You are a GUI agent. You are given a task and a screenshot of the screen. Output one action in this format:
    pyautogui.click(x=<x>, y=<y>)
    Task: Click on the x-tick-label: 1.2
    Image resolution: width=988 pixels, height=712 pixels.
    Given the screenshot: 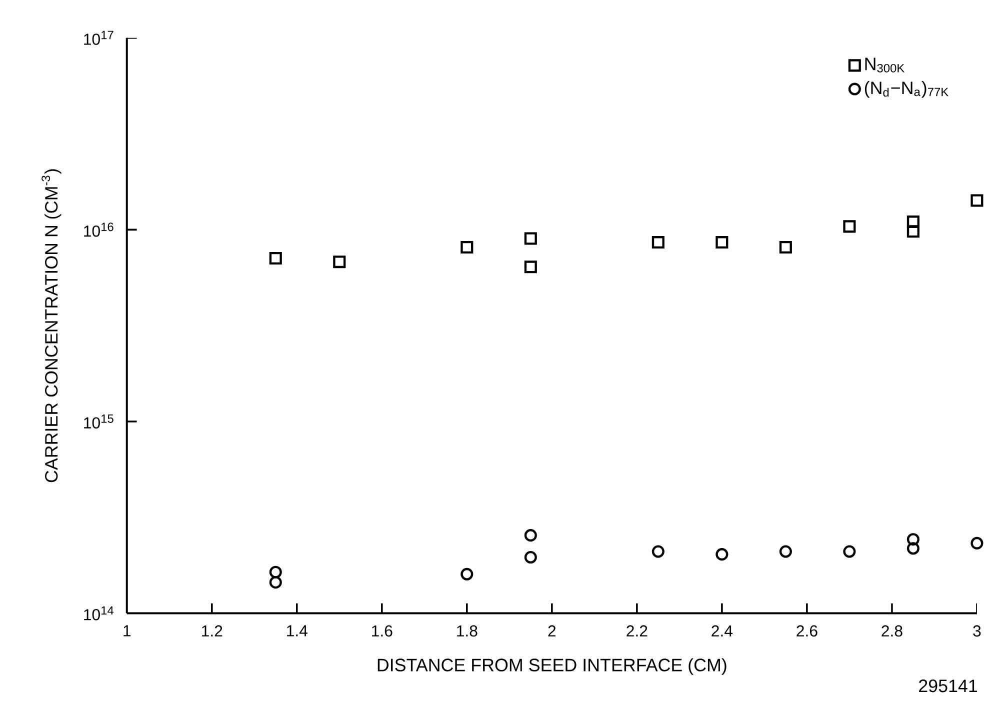 What is the action you would take?
    pyautogui.click(x=212, y=630)
    